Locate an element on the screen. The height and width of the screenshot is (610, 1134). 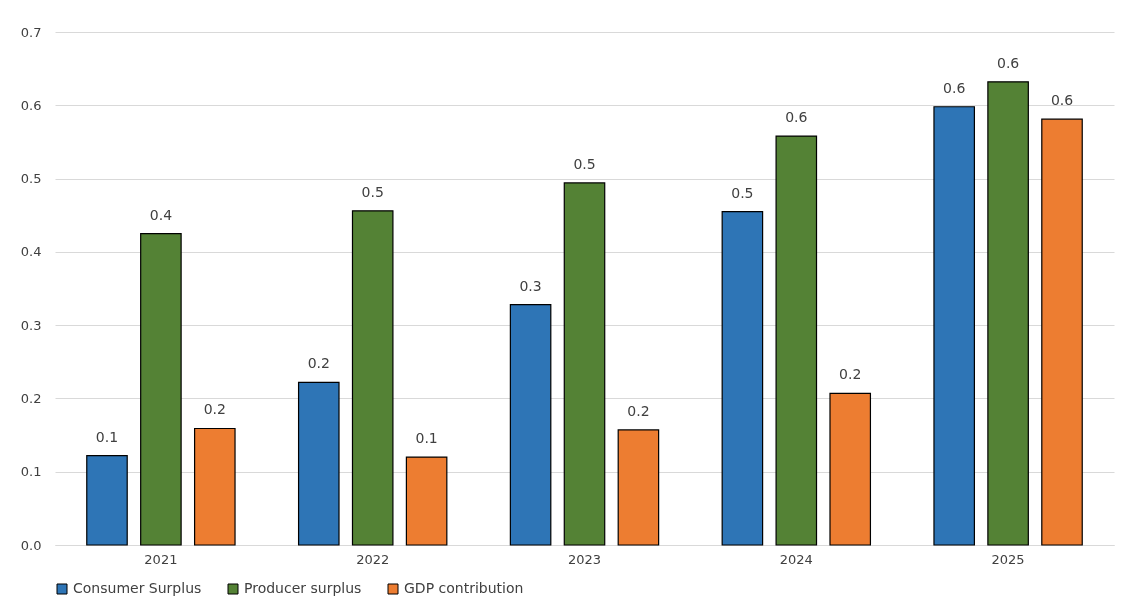
x-tick-label: 2024 is located at coordinates (796, 559).